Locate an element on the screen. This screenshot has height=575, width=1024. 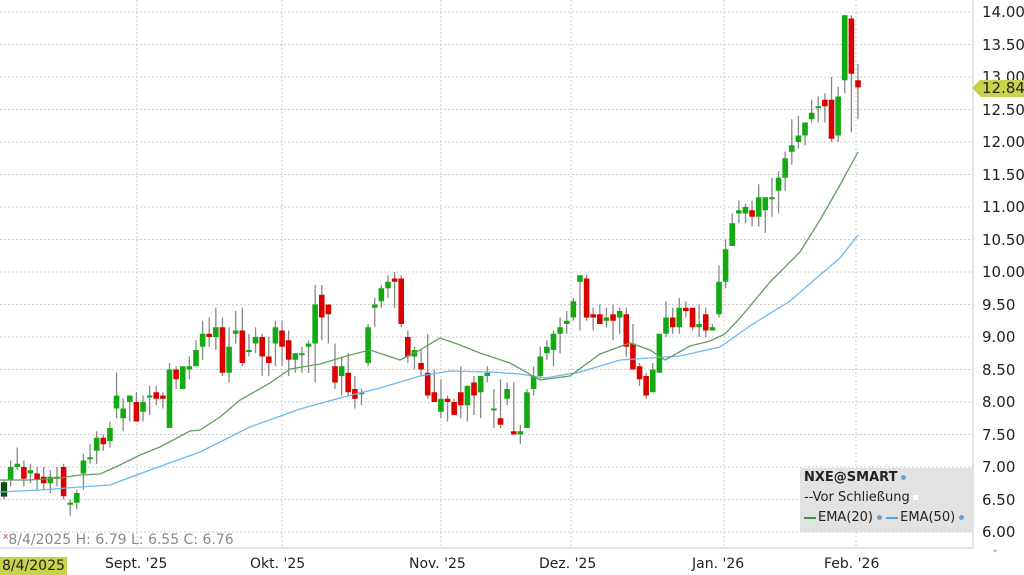
start-date-badge: 8/4/2025 is located at coordinates (33, 566).